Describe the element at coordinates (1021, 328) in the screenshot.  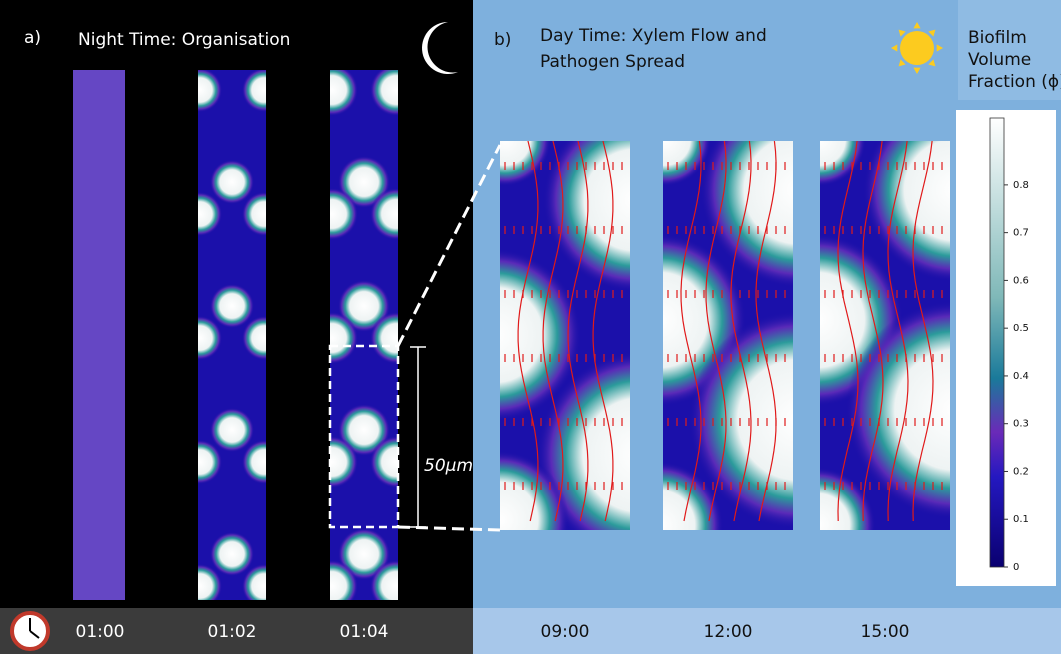
I see `colorbar-tick-label: 0.5` at that location.